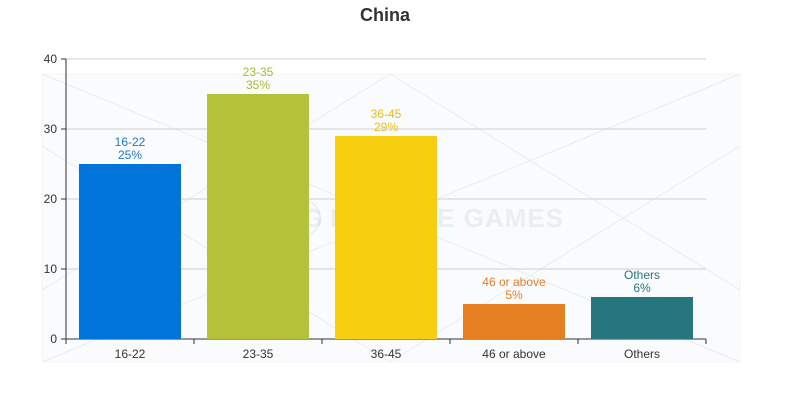 The height and width of the screenshot is (400, 800). Describe the element at coordinates (514, 295) in the screenshot. I see `data-label: 5%` at that location.